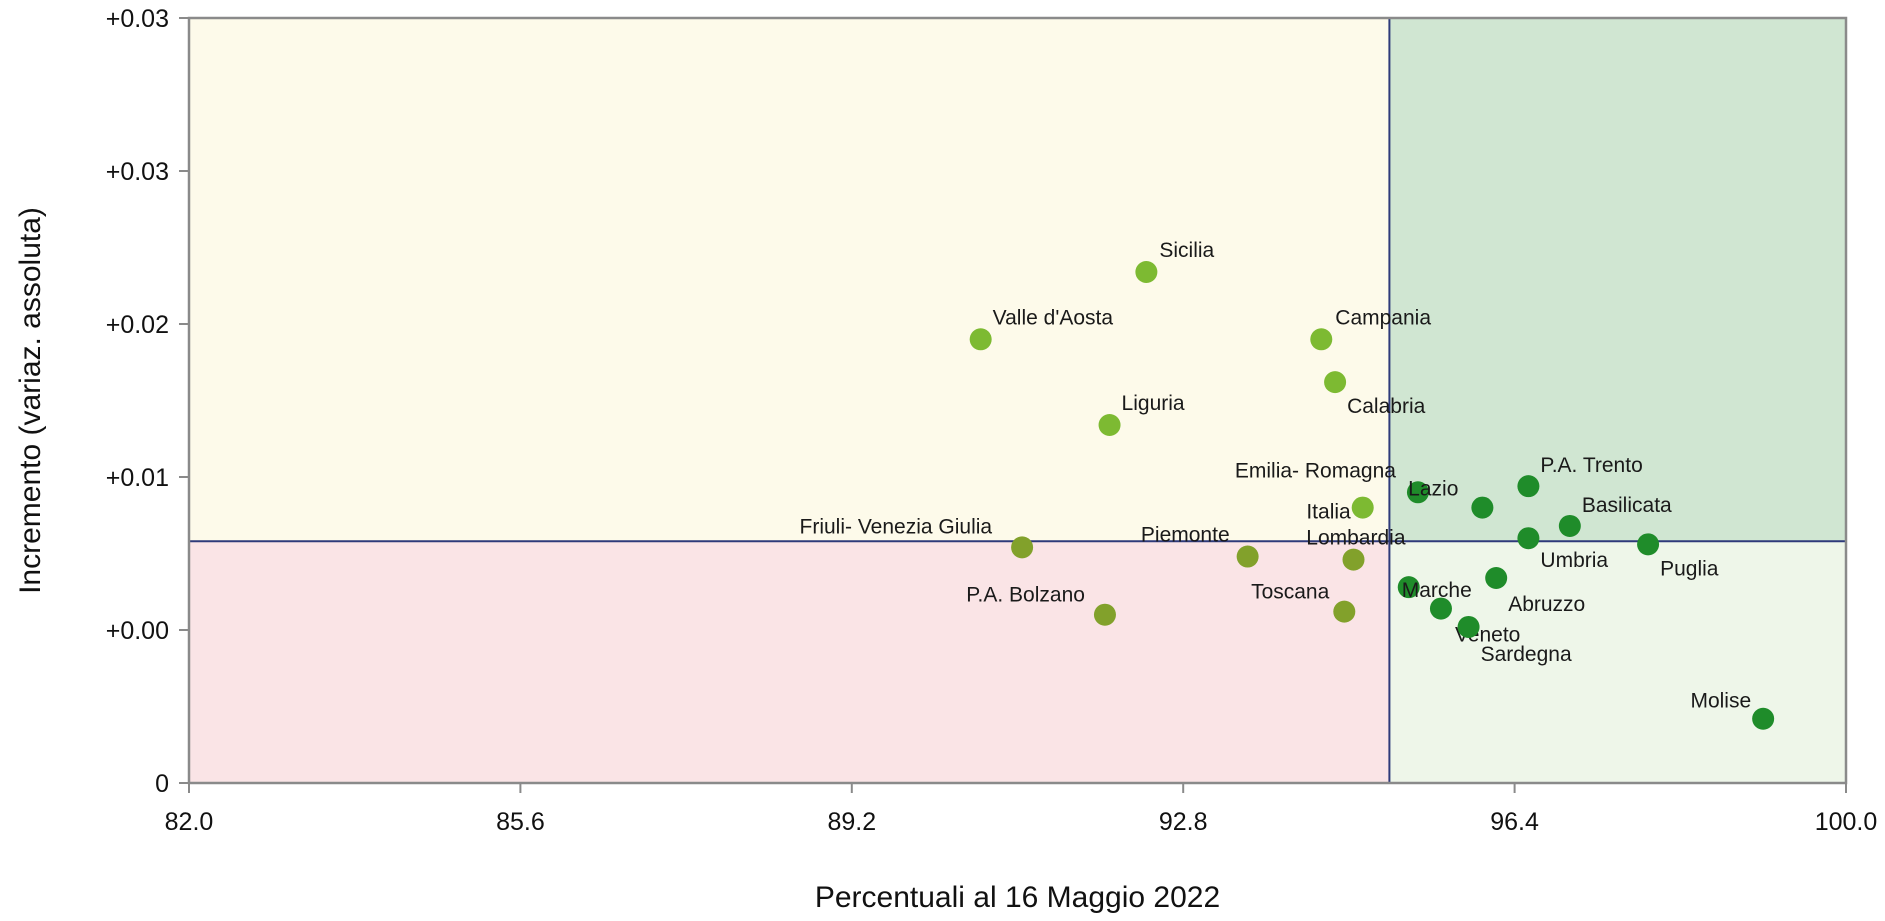 This screenshot has height=921, width=1885. I want to click on point-p-a-trento, so click(1528, 486).